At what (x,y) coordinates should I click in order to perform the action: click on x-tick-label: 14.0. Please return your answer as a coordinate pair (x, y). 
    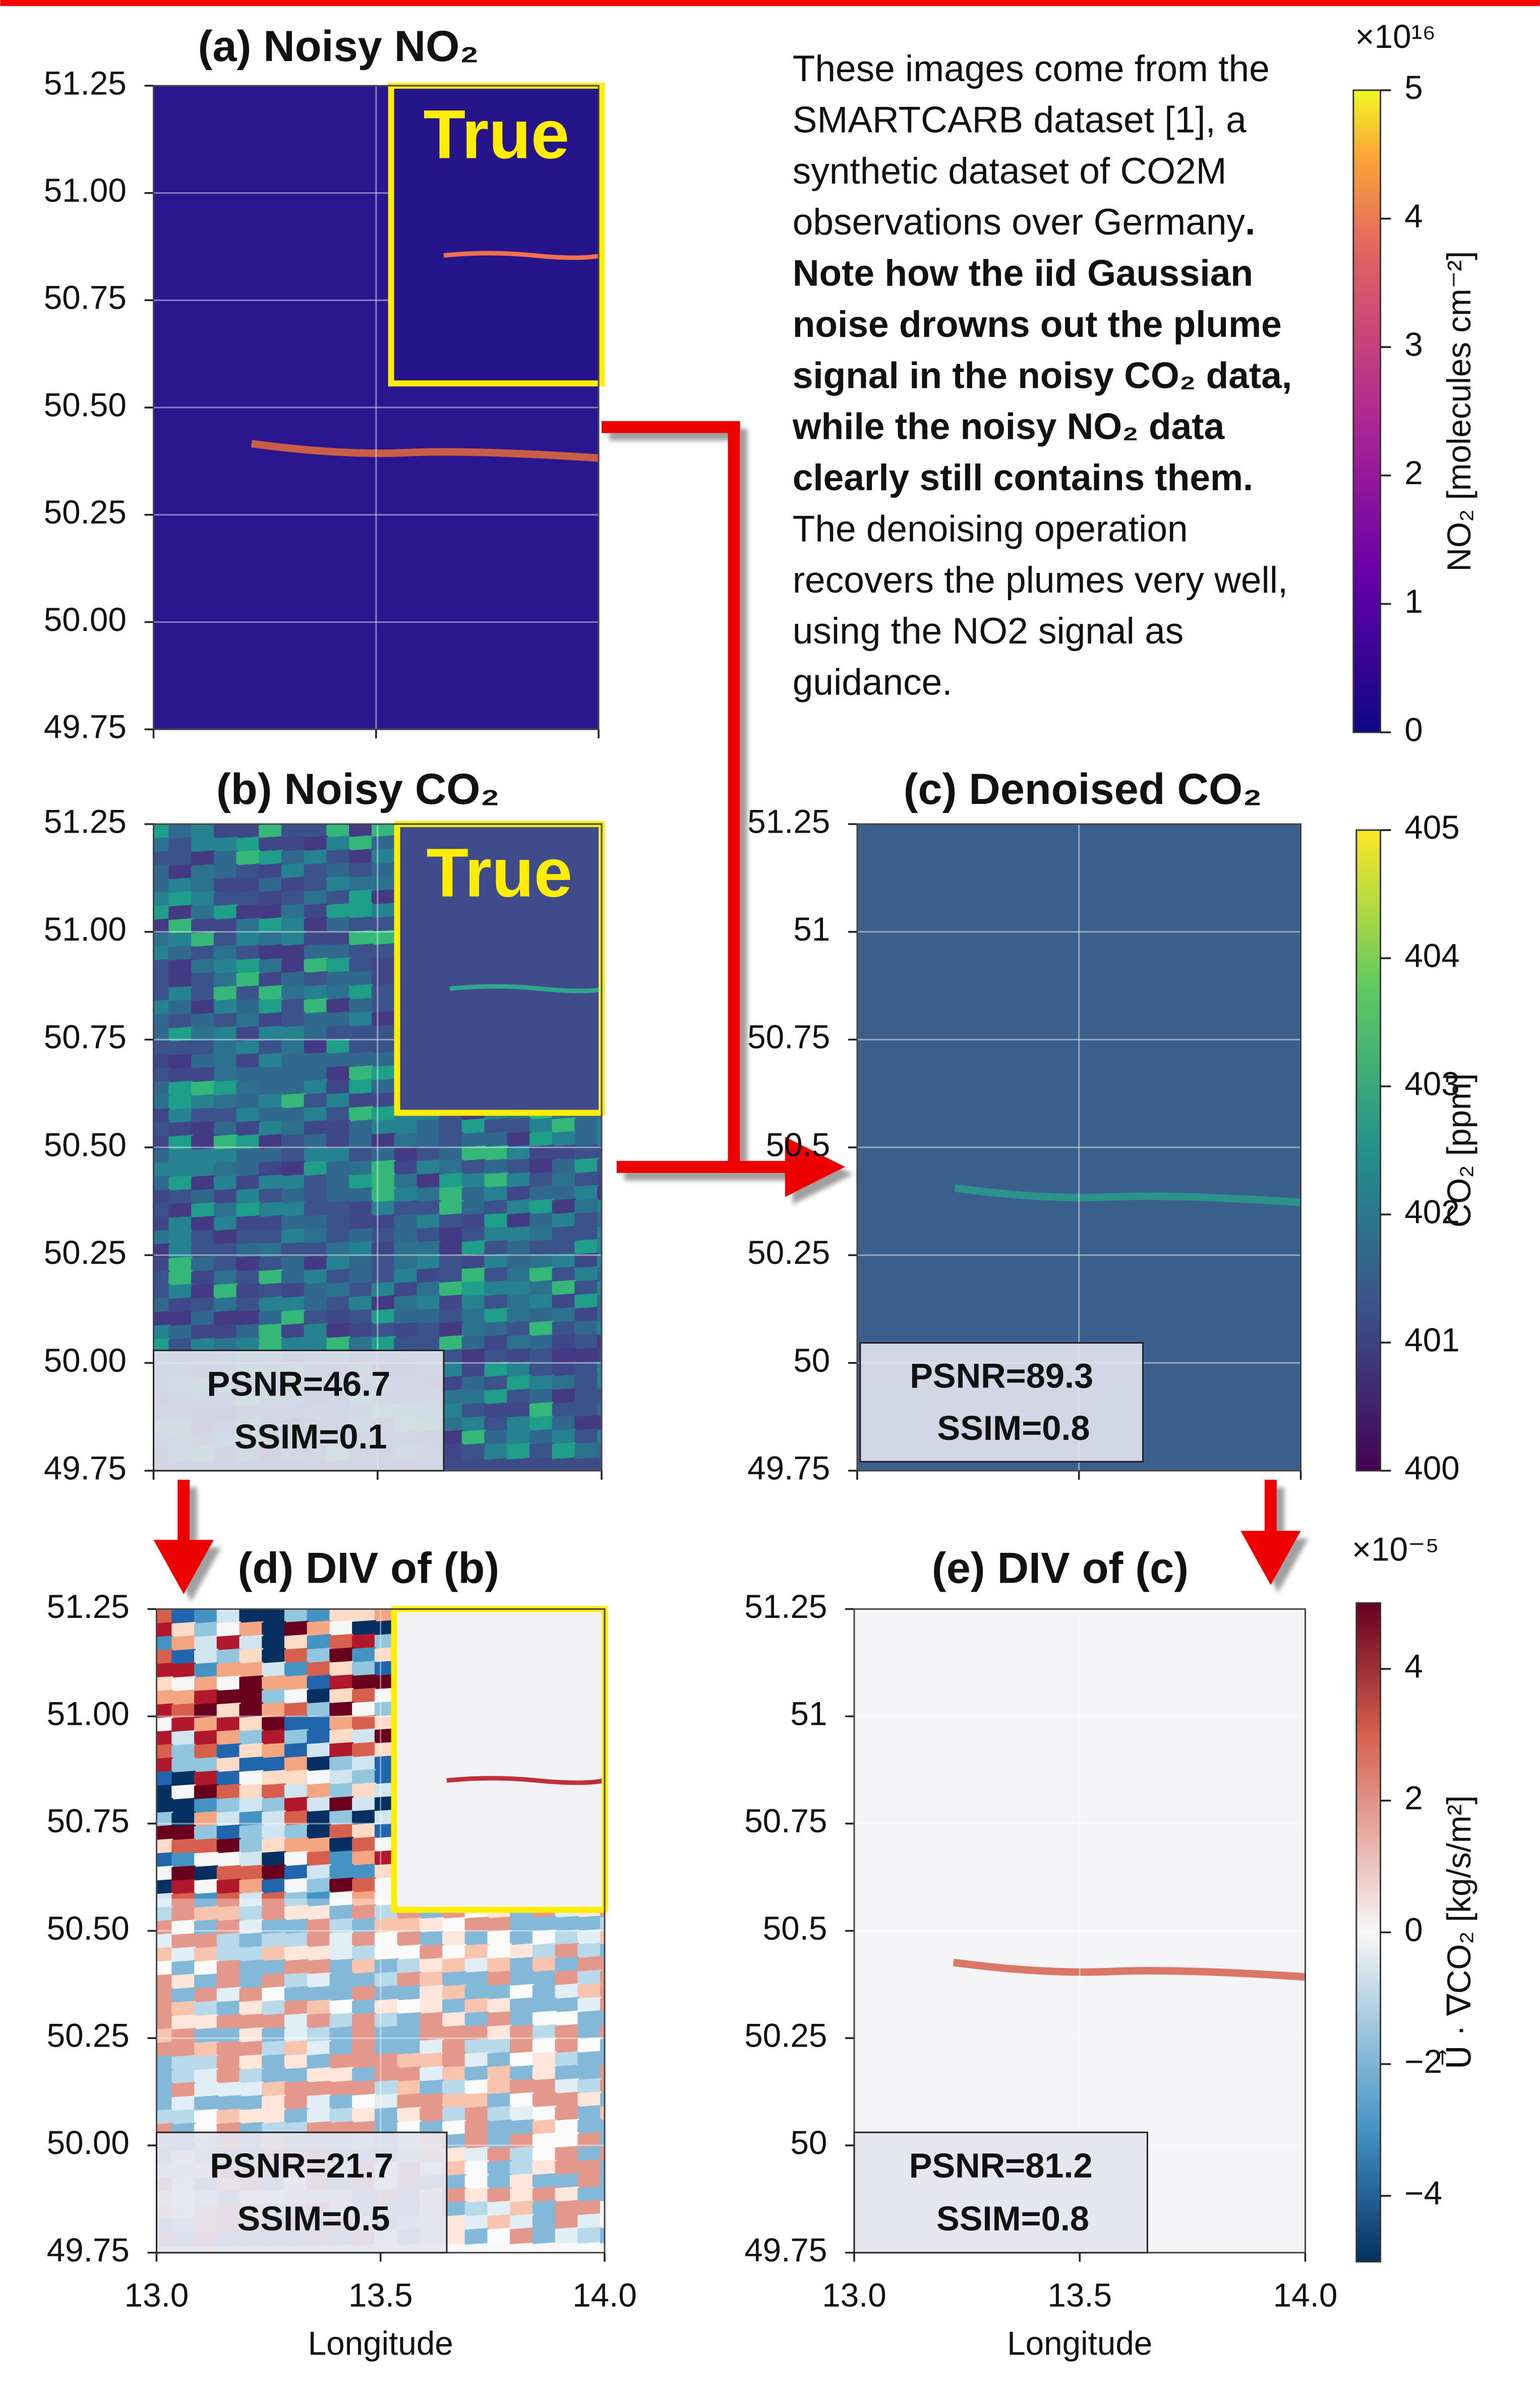
    Looking at the image, I should click on (604, 2295).